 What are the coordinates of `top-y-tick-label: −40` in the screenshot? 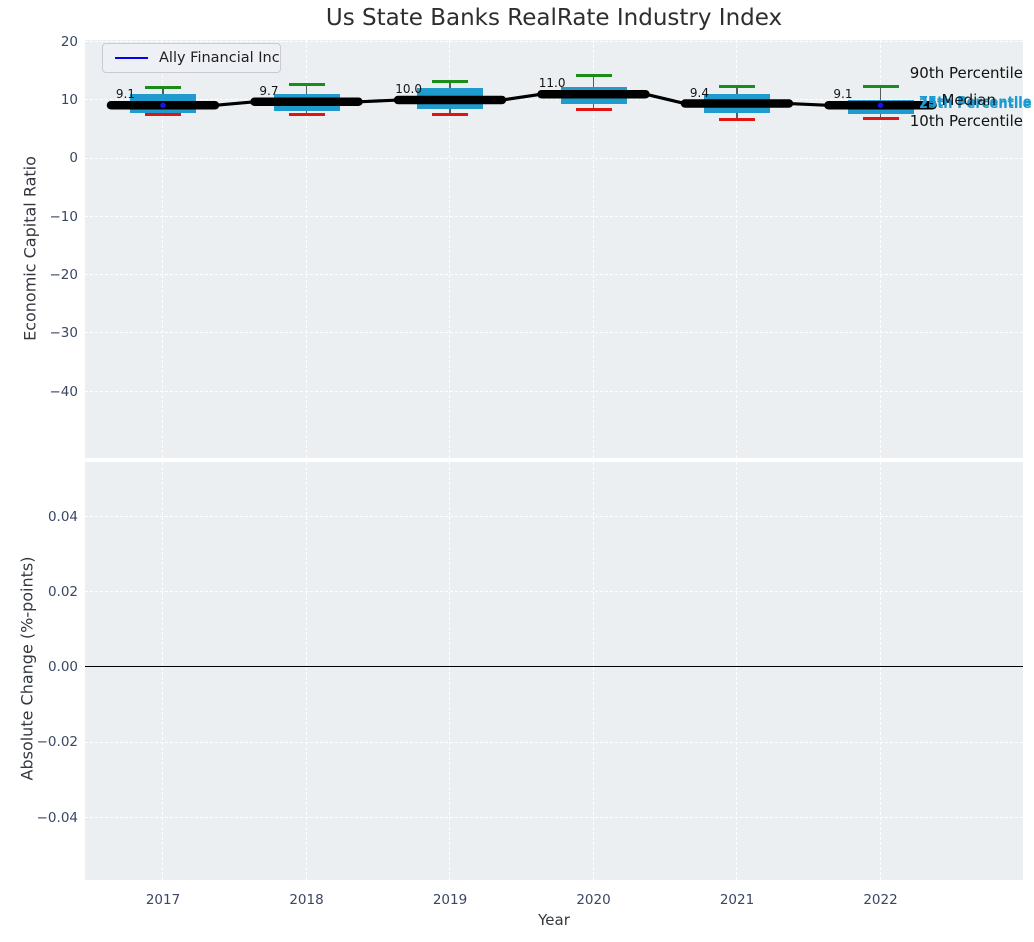 It's located at (64, 391).